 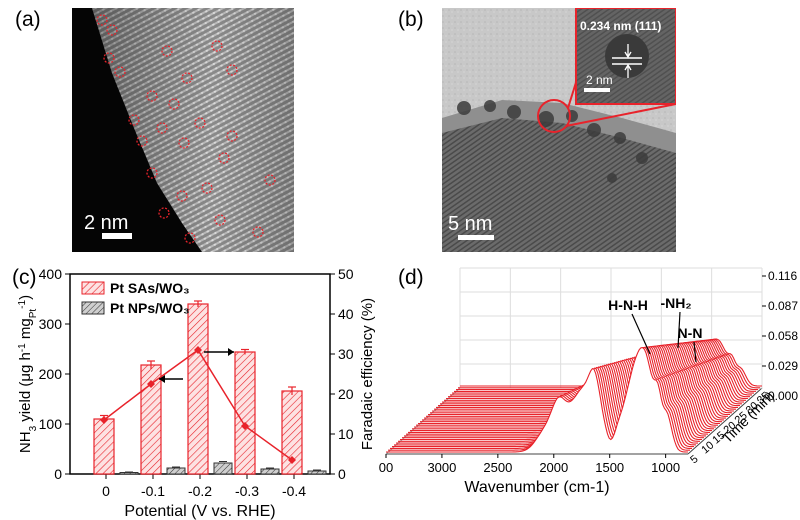 I want to click on x-tick-label: -0.3, so click(x=247, y=491).